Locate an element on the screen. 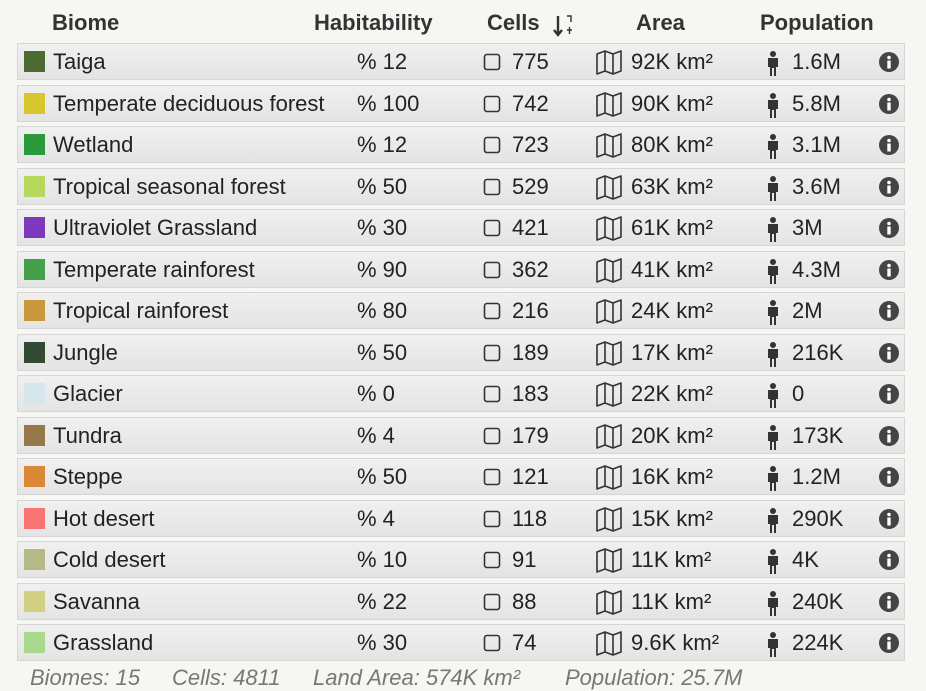 This screenshot has height=691, width=926. biome-row: Taiga % 12 775 92K km² 1.6M is located at coordinates (461, 61).